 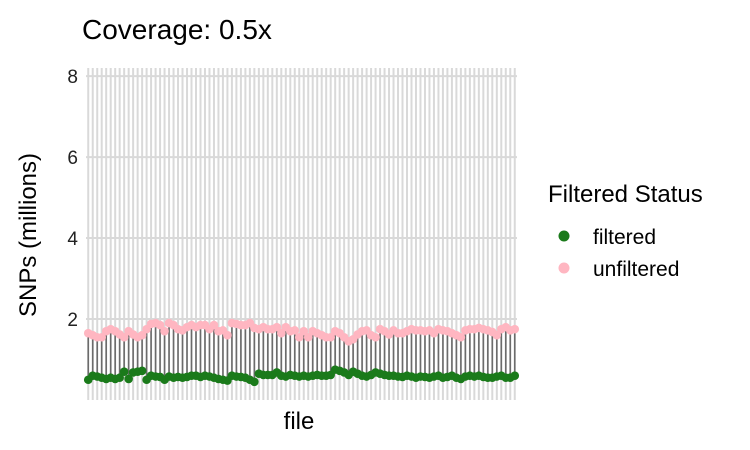 What do you see at coordinates (564, 236) in the screenshot?
I see `legend-key-filtered` at bounding box center [564, 236].